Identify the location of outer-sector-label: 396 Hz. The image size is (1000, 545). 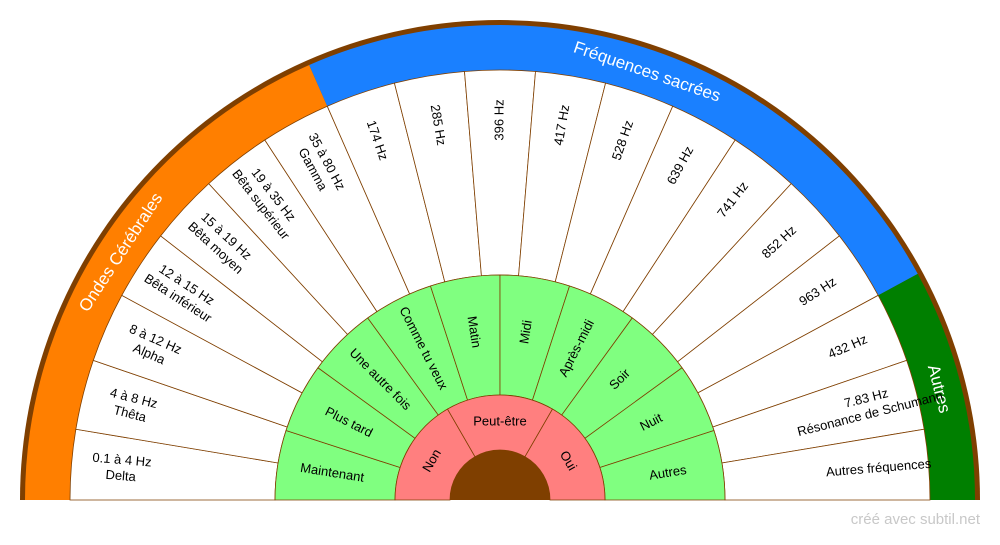
(498, 119).